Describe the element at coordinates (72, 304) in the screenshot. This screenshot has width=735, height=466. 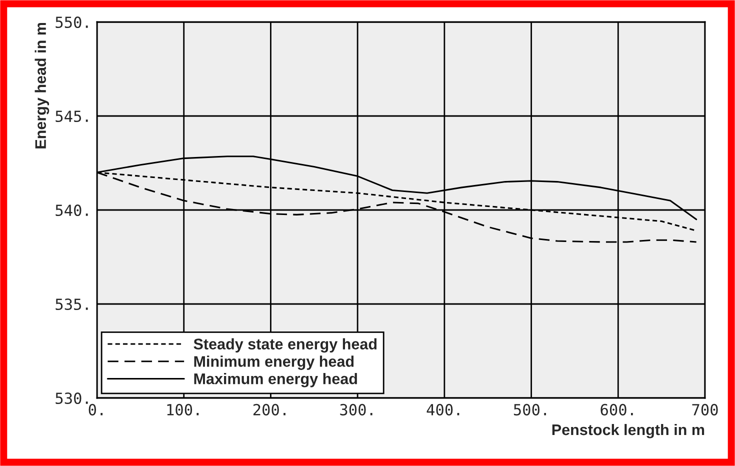
I see `y-tick-label: 535.` at that location.